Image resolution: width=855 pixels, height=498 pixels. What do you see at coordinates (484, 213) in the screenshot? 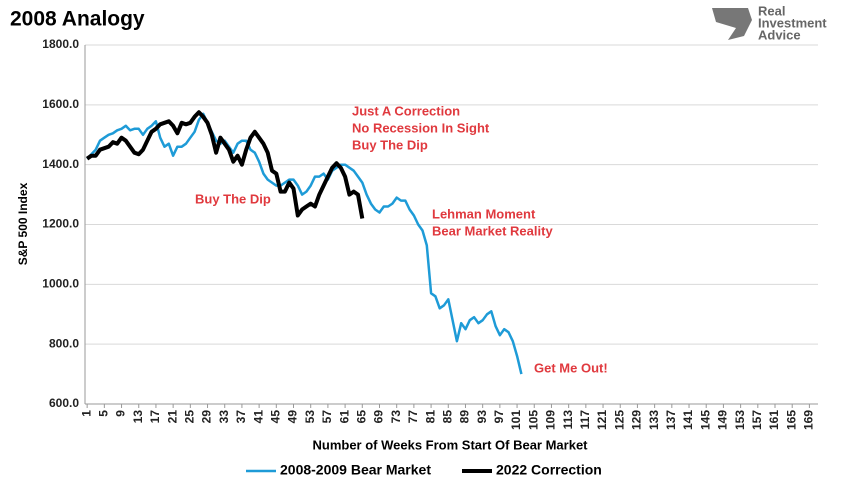
I see `annotation: Lehman Moment` at bounding box center [484, 213].